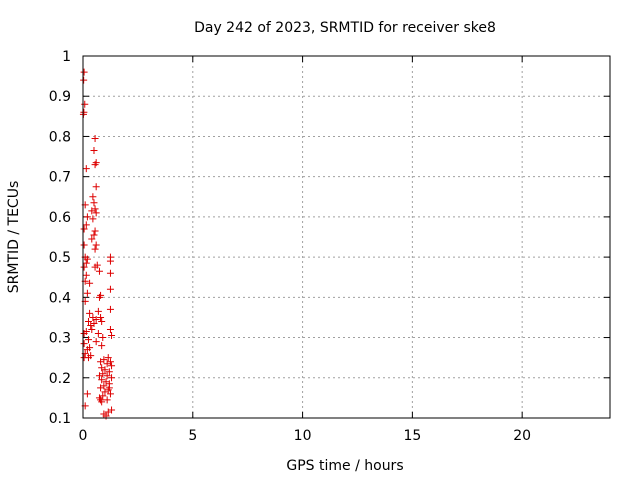  Describe the element at coordinates (60, 218) in the screenshot. I see `y-tick-label: 0.6` at that location.